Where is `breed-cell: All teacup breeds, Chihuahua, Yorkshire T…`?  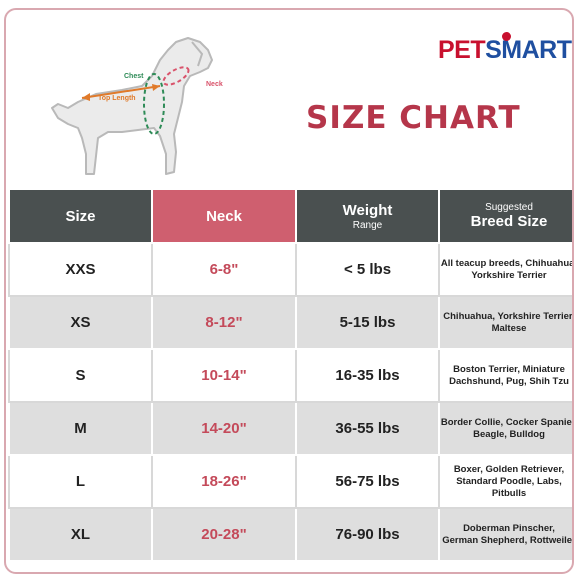 breed-cell: All teacup breeds, Chihuahua, Yorkshire T… is located at coordinates (505, 269).